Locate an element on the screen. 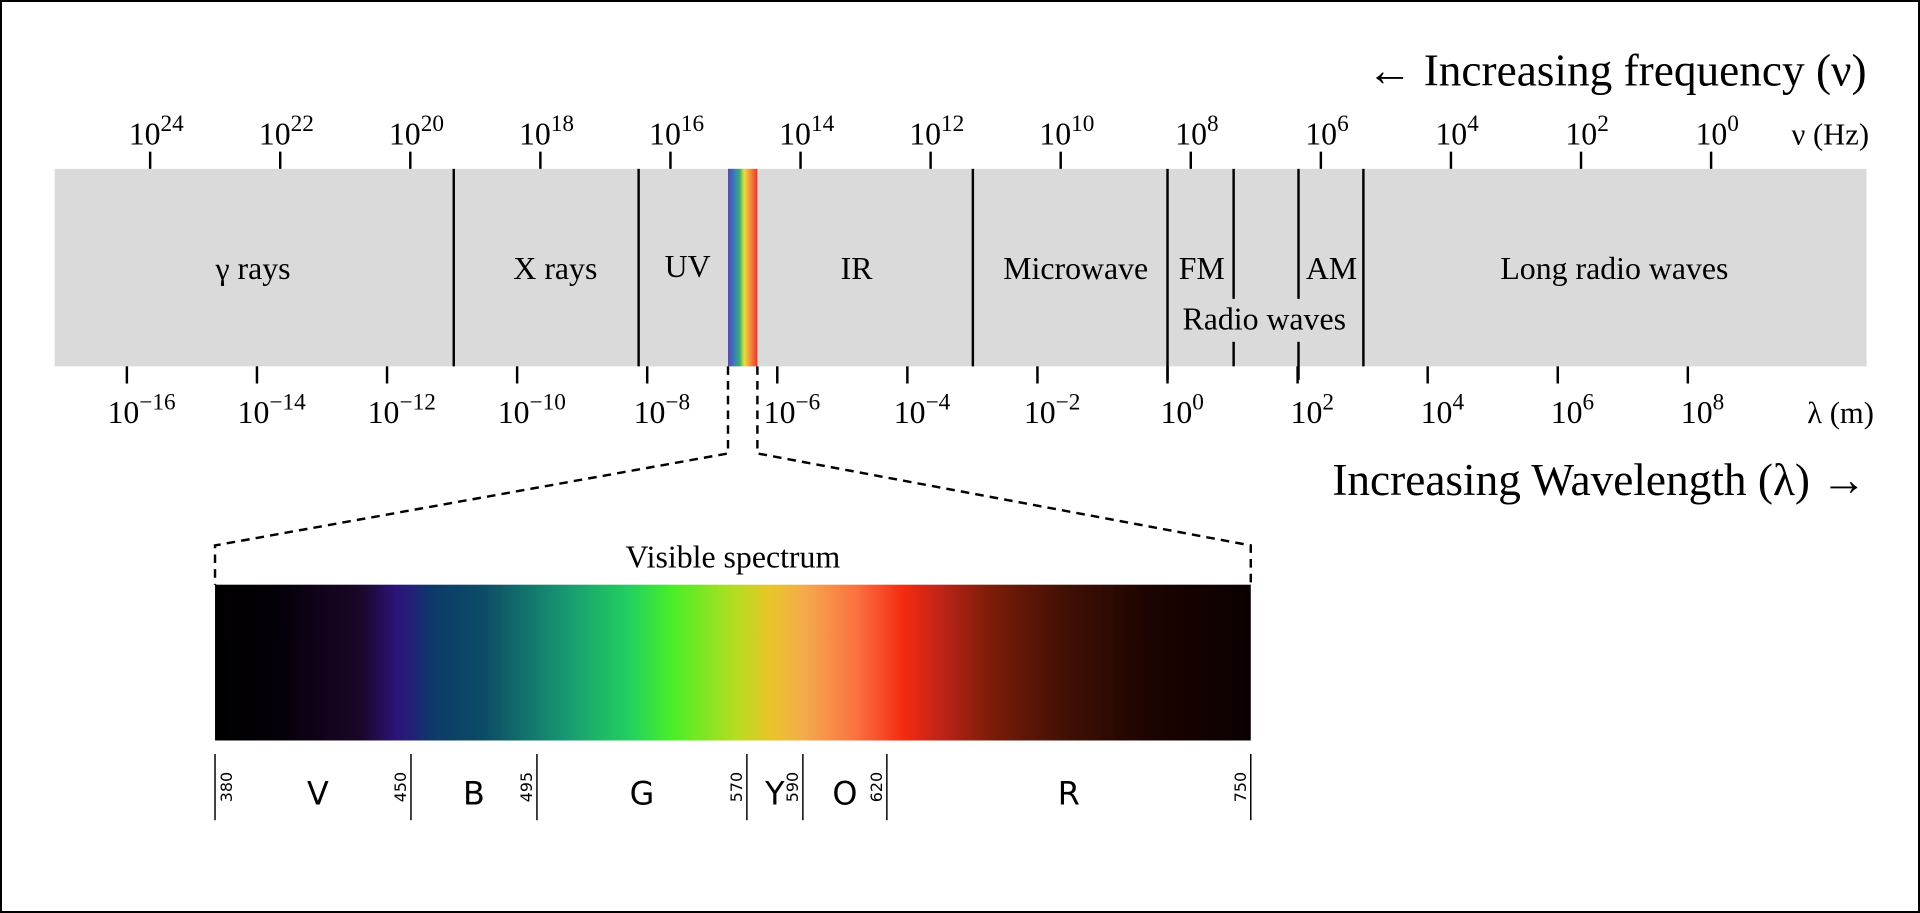 The width and height of the screenshot is (1920, 913). visible-band-letter: O is located at coordinates (844, 793).